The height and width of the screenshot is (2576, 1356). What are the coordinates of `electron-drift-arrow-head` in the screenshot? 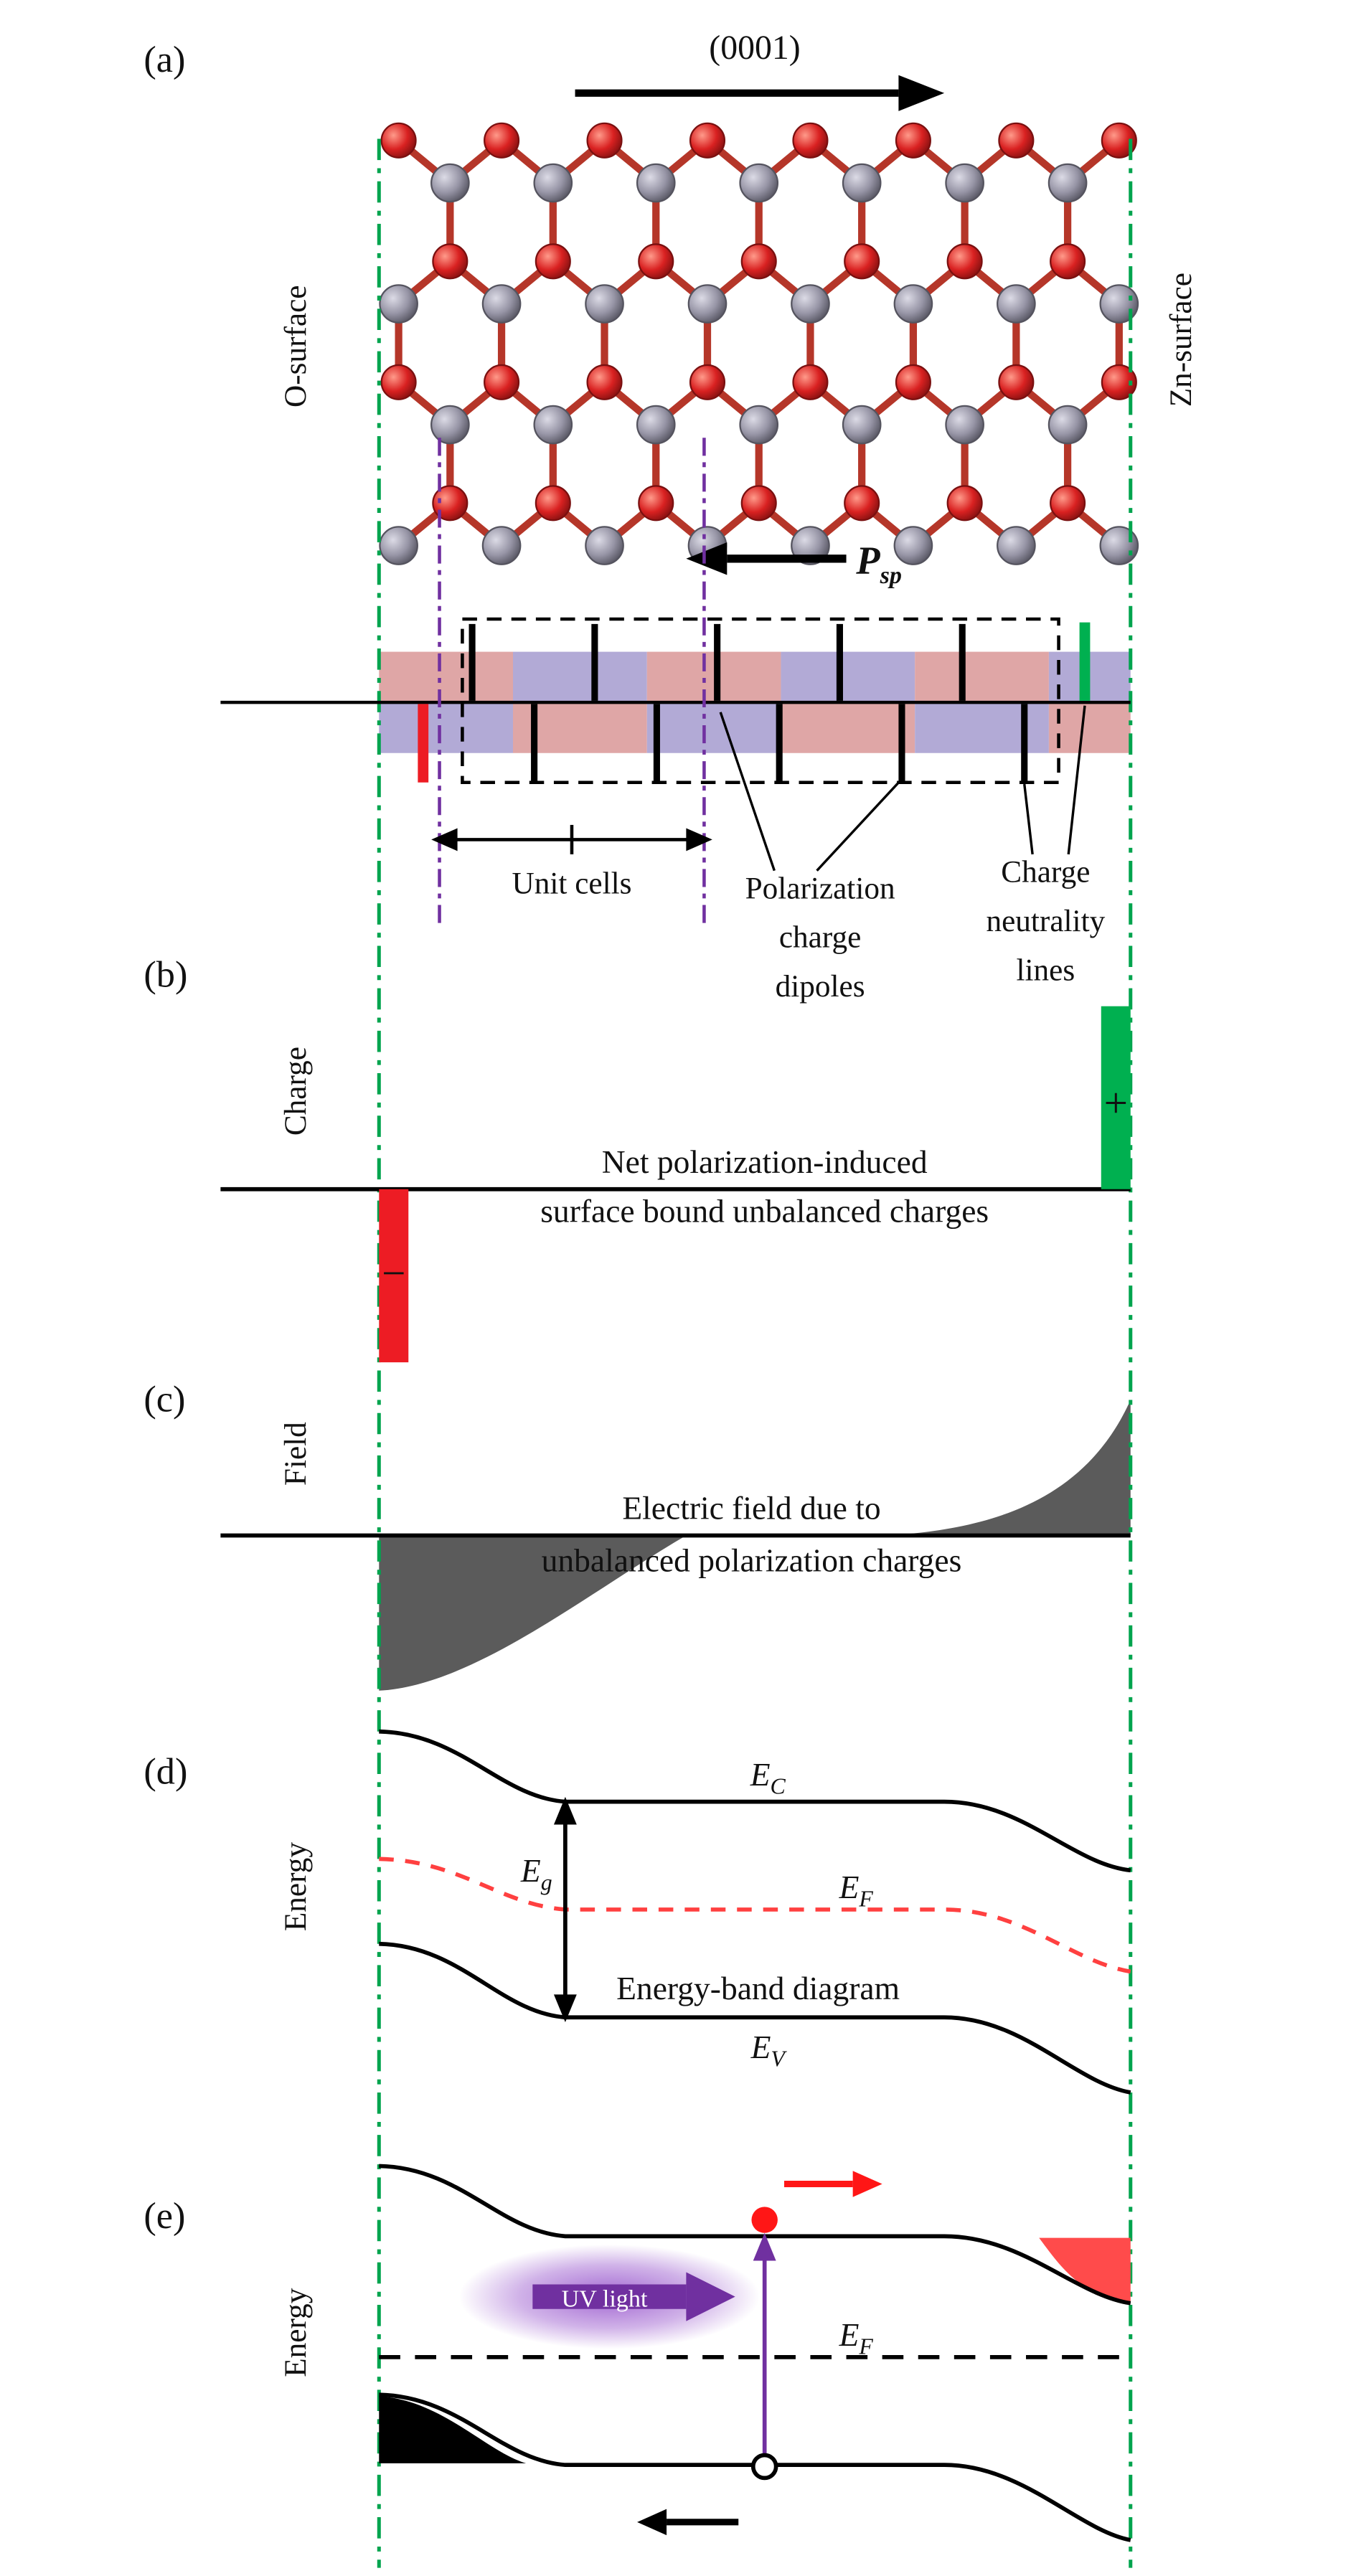 It's located at (867, 2184).